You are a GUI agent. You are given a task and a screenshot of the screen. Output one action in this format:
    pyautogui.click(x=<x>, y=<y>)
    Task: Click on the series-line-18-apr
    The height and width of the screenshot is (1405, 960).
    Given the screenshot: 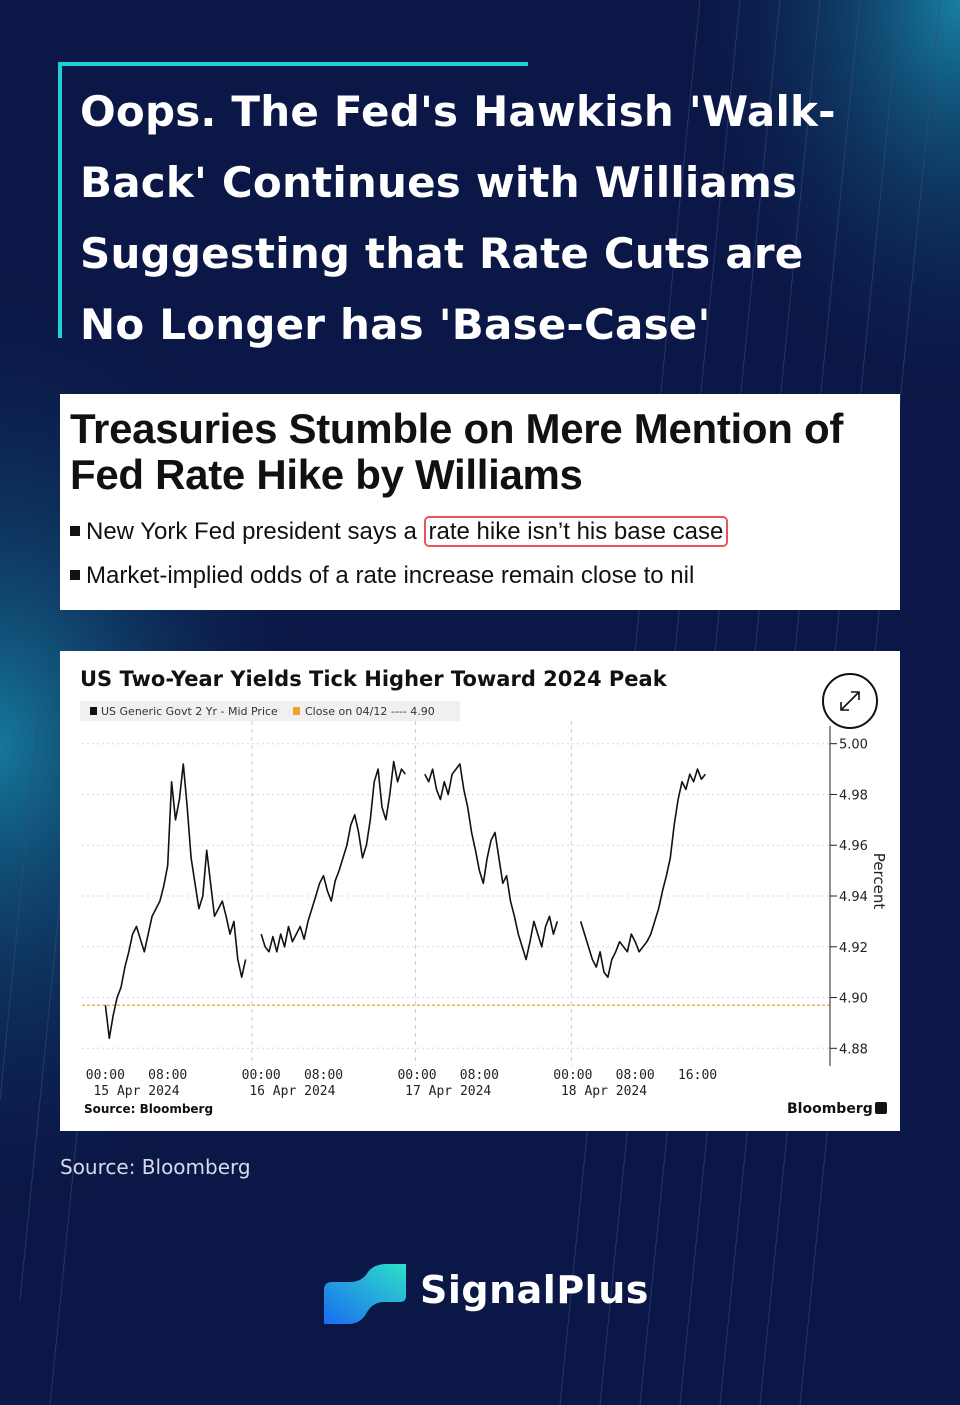 What is the action you would take?
    pyautogui.click(x=642, y=873)
    